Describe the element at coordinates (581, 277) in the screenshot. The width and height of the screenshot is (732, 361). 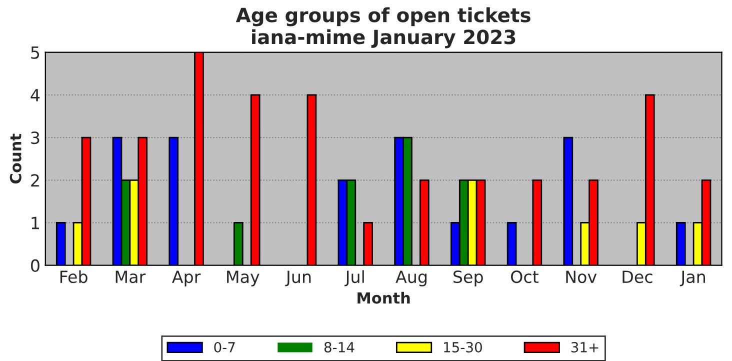
I see `x-tick-label: Nov` at that location.